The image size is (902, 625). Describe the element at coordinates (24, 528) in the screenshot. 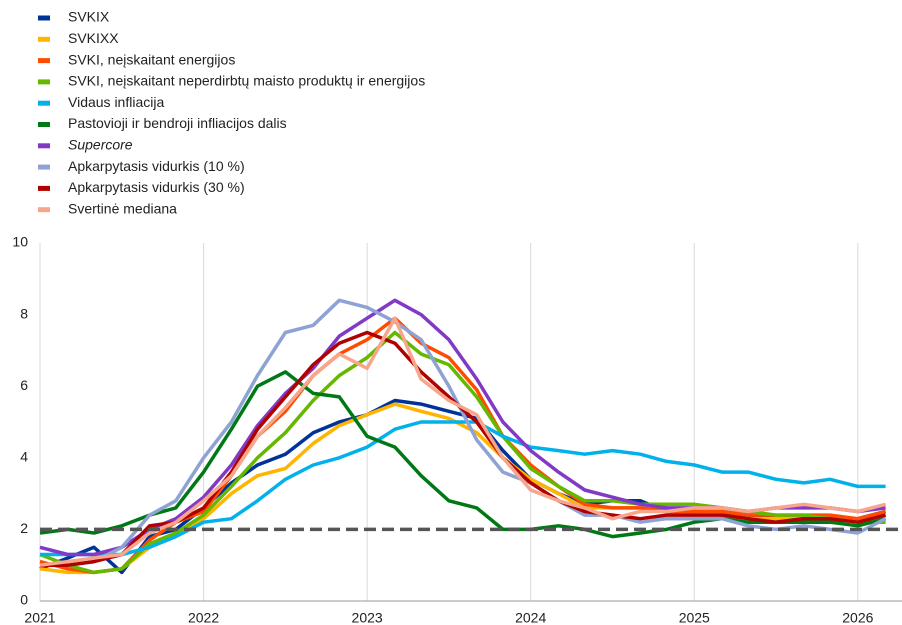

I see `y-tick-label: 2` at that location.